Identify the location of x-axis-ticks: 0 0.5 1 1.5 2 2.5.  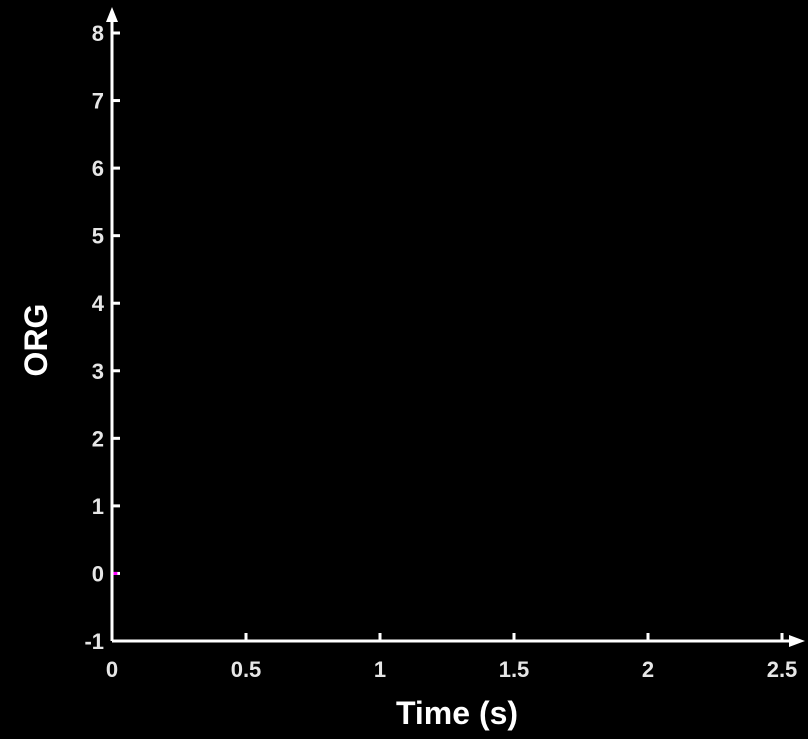
(451, 657).